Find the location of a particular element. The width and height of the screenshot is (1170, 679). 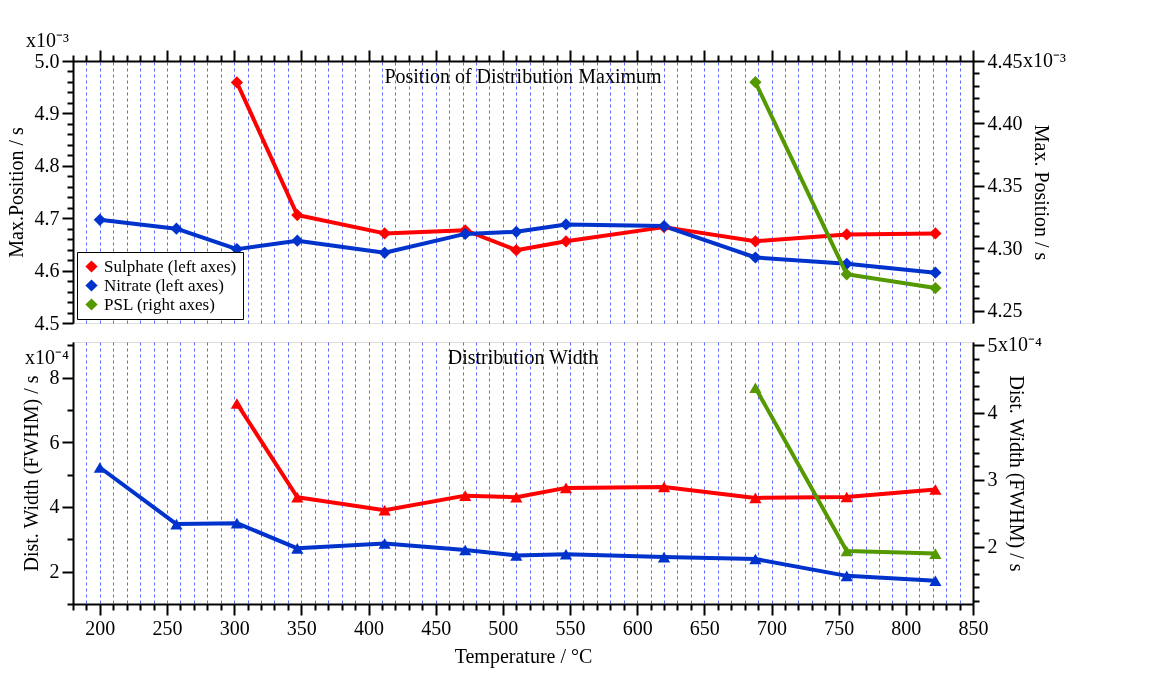

y2-tick-label: 4.45 is located at coordinates (1005, 60).